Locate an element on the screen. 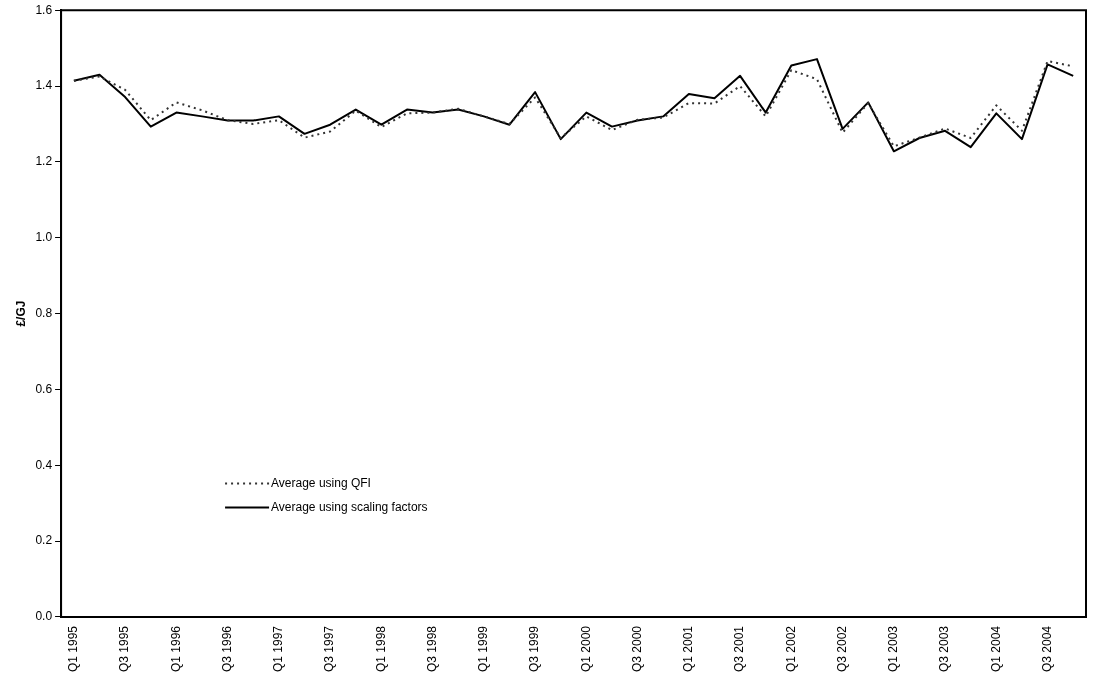  x-tick-label: Q1 1999 is located at coordinates (483, 649).